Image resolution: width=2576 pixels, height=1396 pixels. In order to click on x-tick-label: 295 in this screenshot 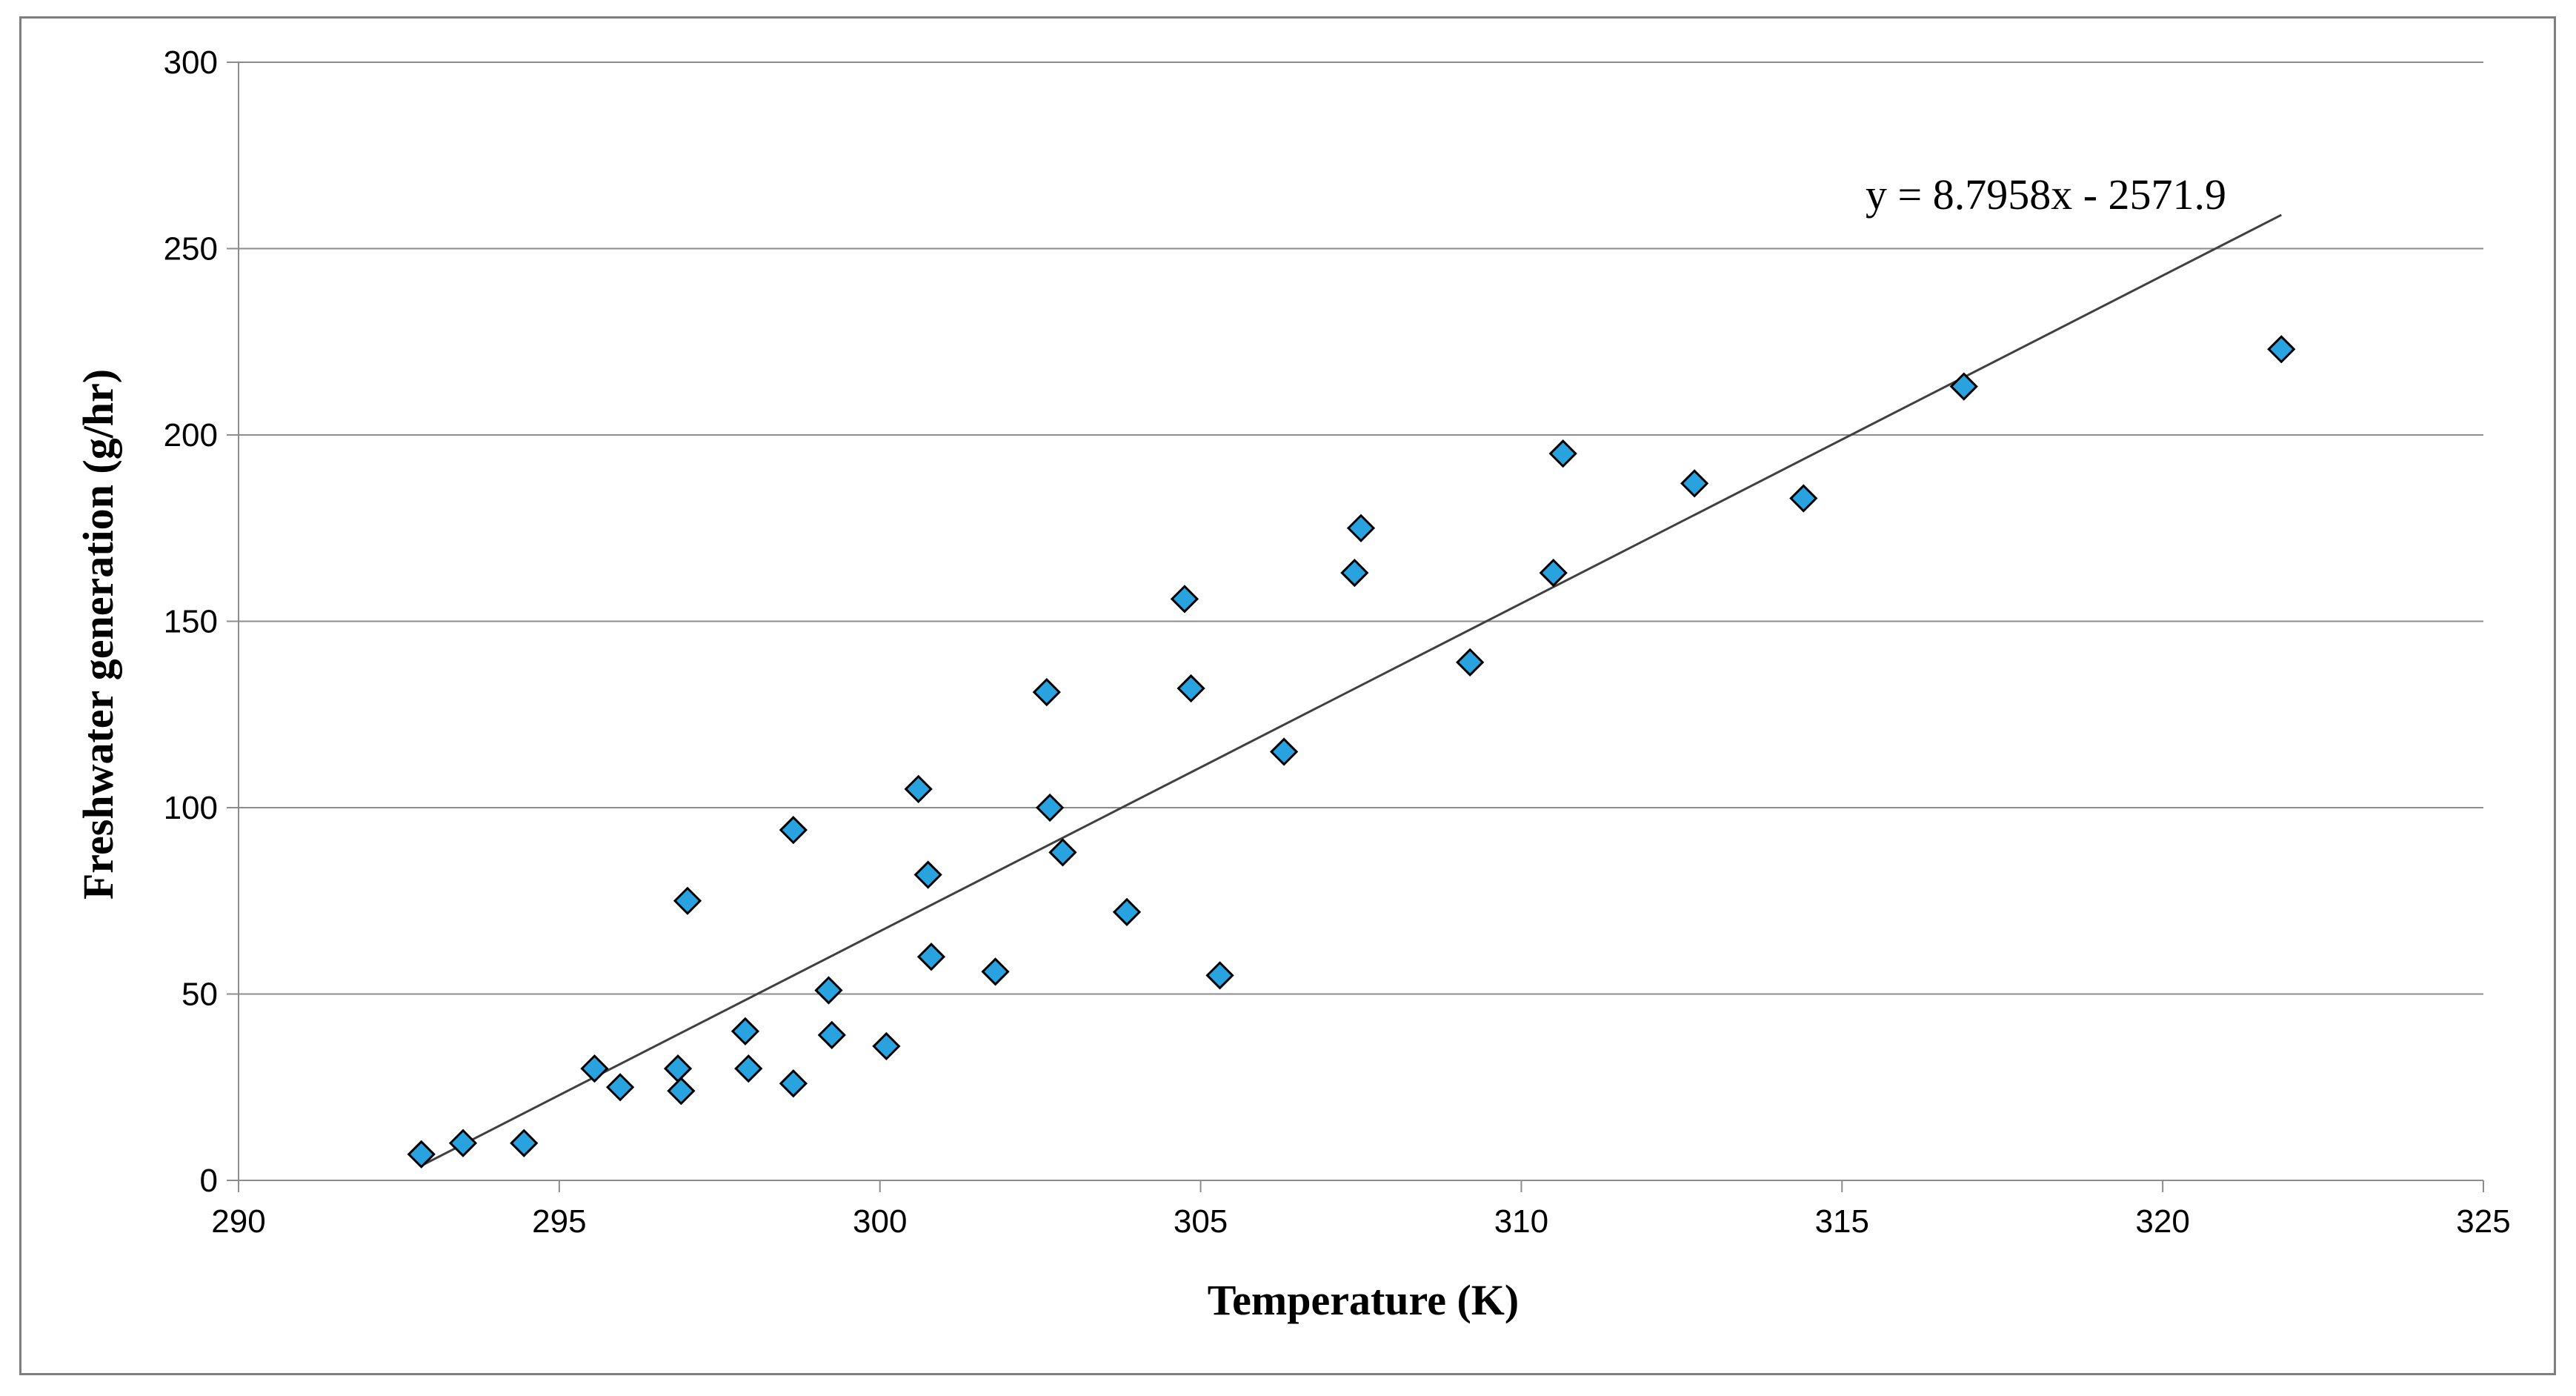, I will do `click(559, 1221)`.